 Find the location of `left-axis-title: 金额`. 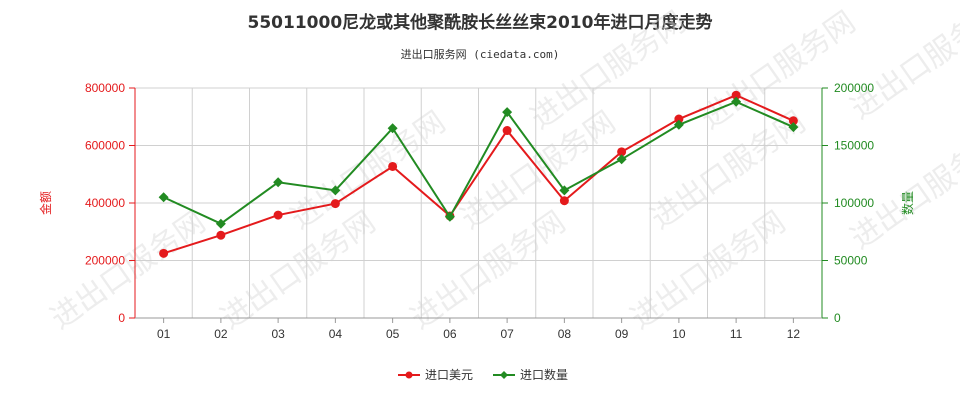

left-axis-title: 金额 is located at coordinates (45, 203).